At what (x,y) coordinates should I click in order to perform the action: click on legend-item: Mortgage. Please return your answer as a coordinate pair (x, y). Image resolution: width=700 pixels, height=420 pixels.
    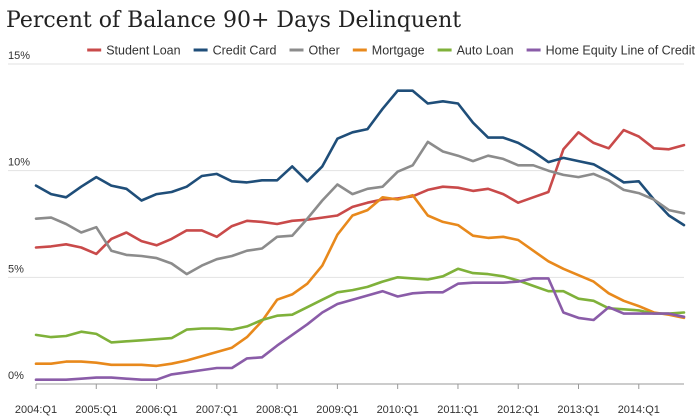
    Looking at the image, I should click on (388, 51).